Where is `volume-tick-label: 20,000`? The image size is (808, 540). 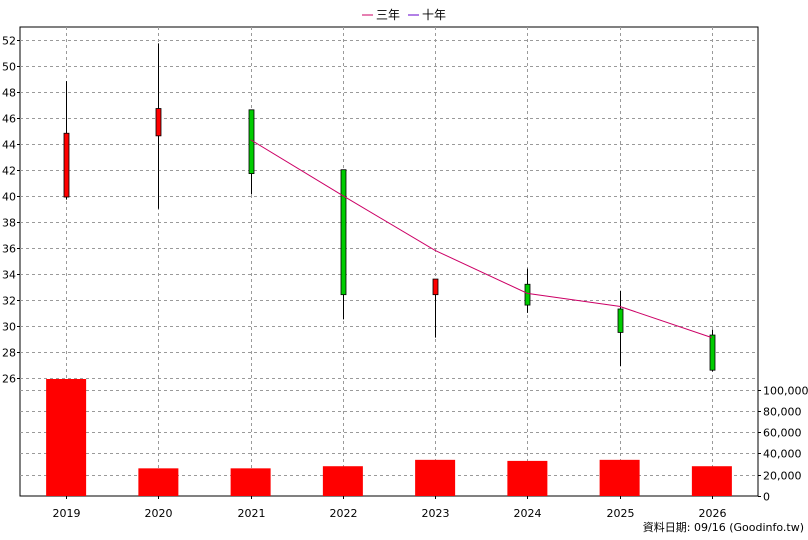
volume-tick-label: 20,000 is located at coordinates (782, 476).